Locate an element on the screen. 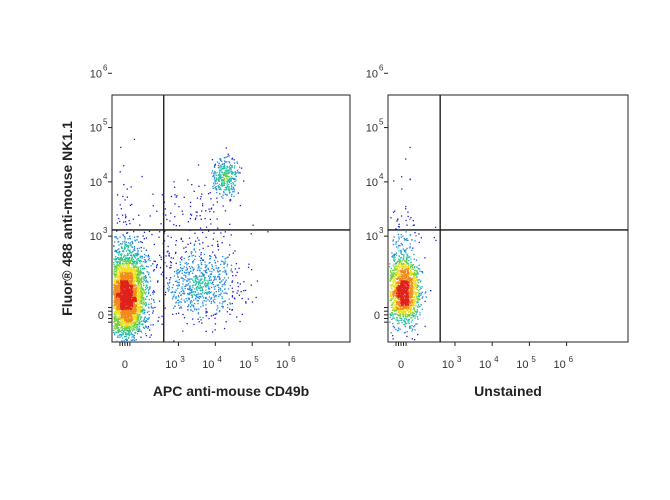  x-tick-exponent: 5 is located at coordinates (256, 359).